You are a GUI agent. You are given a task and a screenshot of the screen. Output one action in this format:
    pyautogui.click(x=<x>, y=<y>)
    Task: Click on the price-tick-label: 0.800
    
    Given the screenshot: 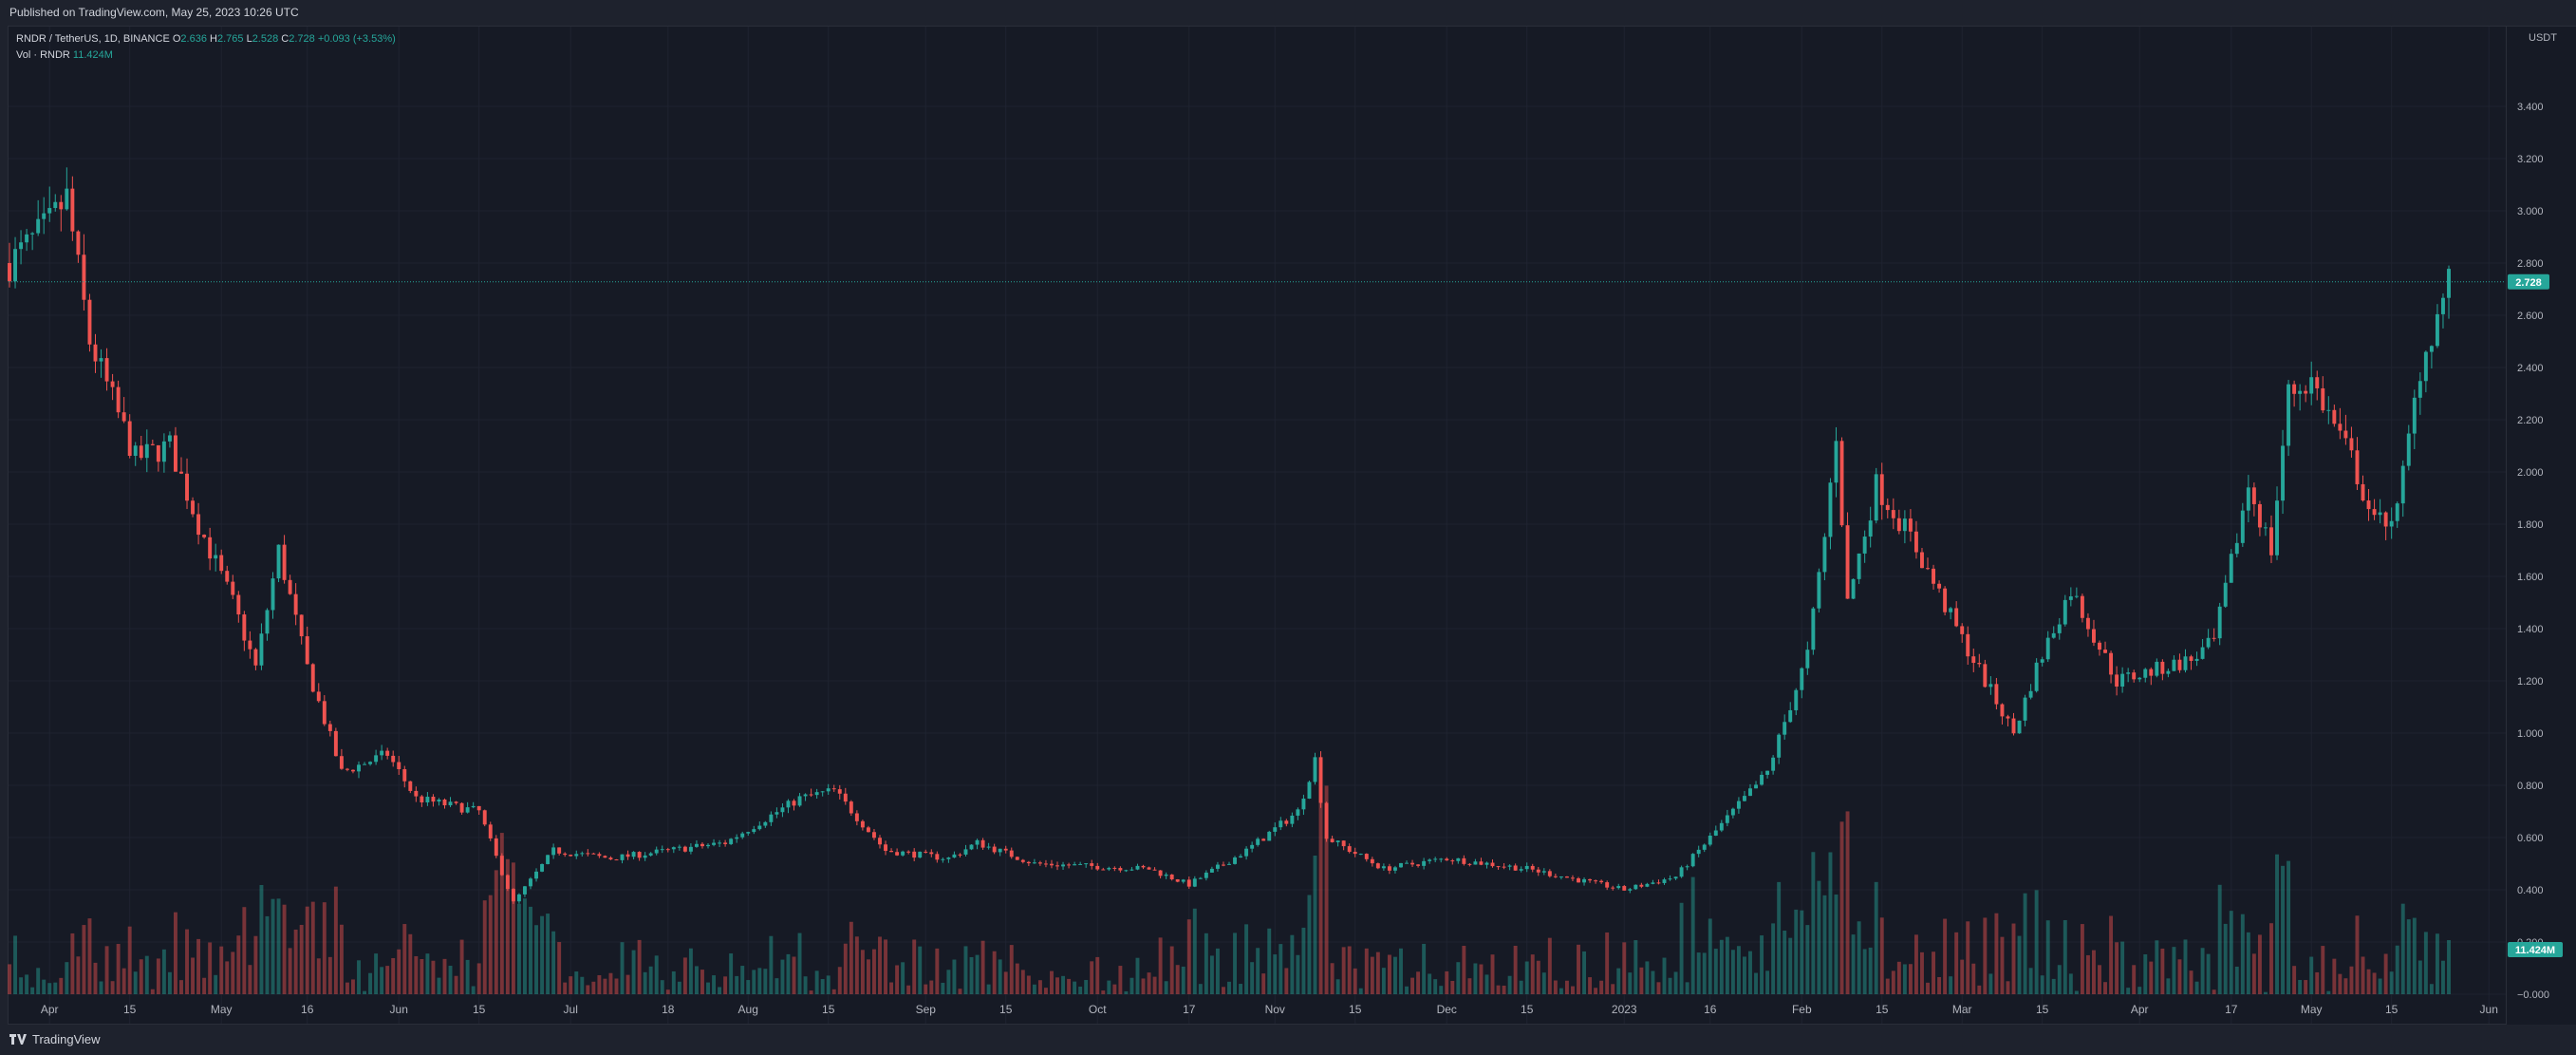 What is the action you would take?
    pyautogui.click(x=2530, y=787)
    